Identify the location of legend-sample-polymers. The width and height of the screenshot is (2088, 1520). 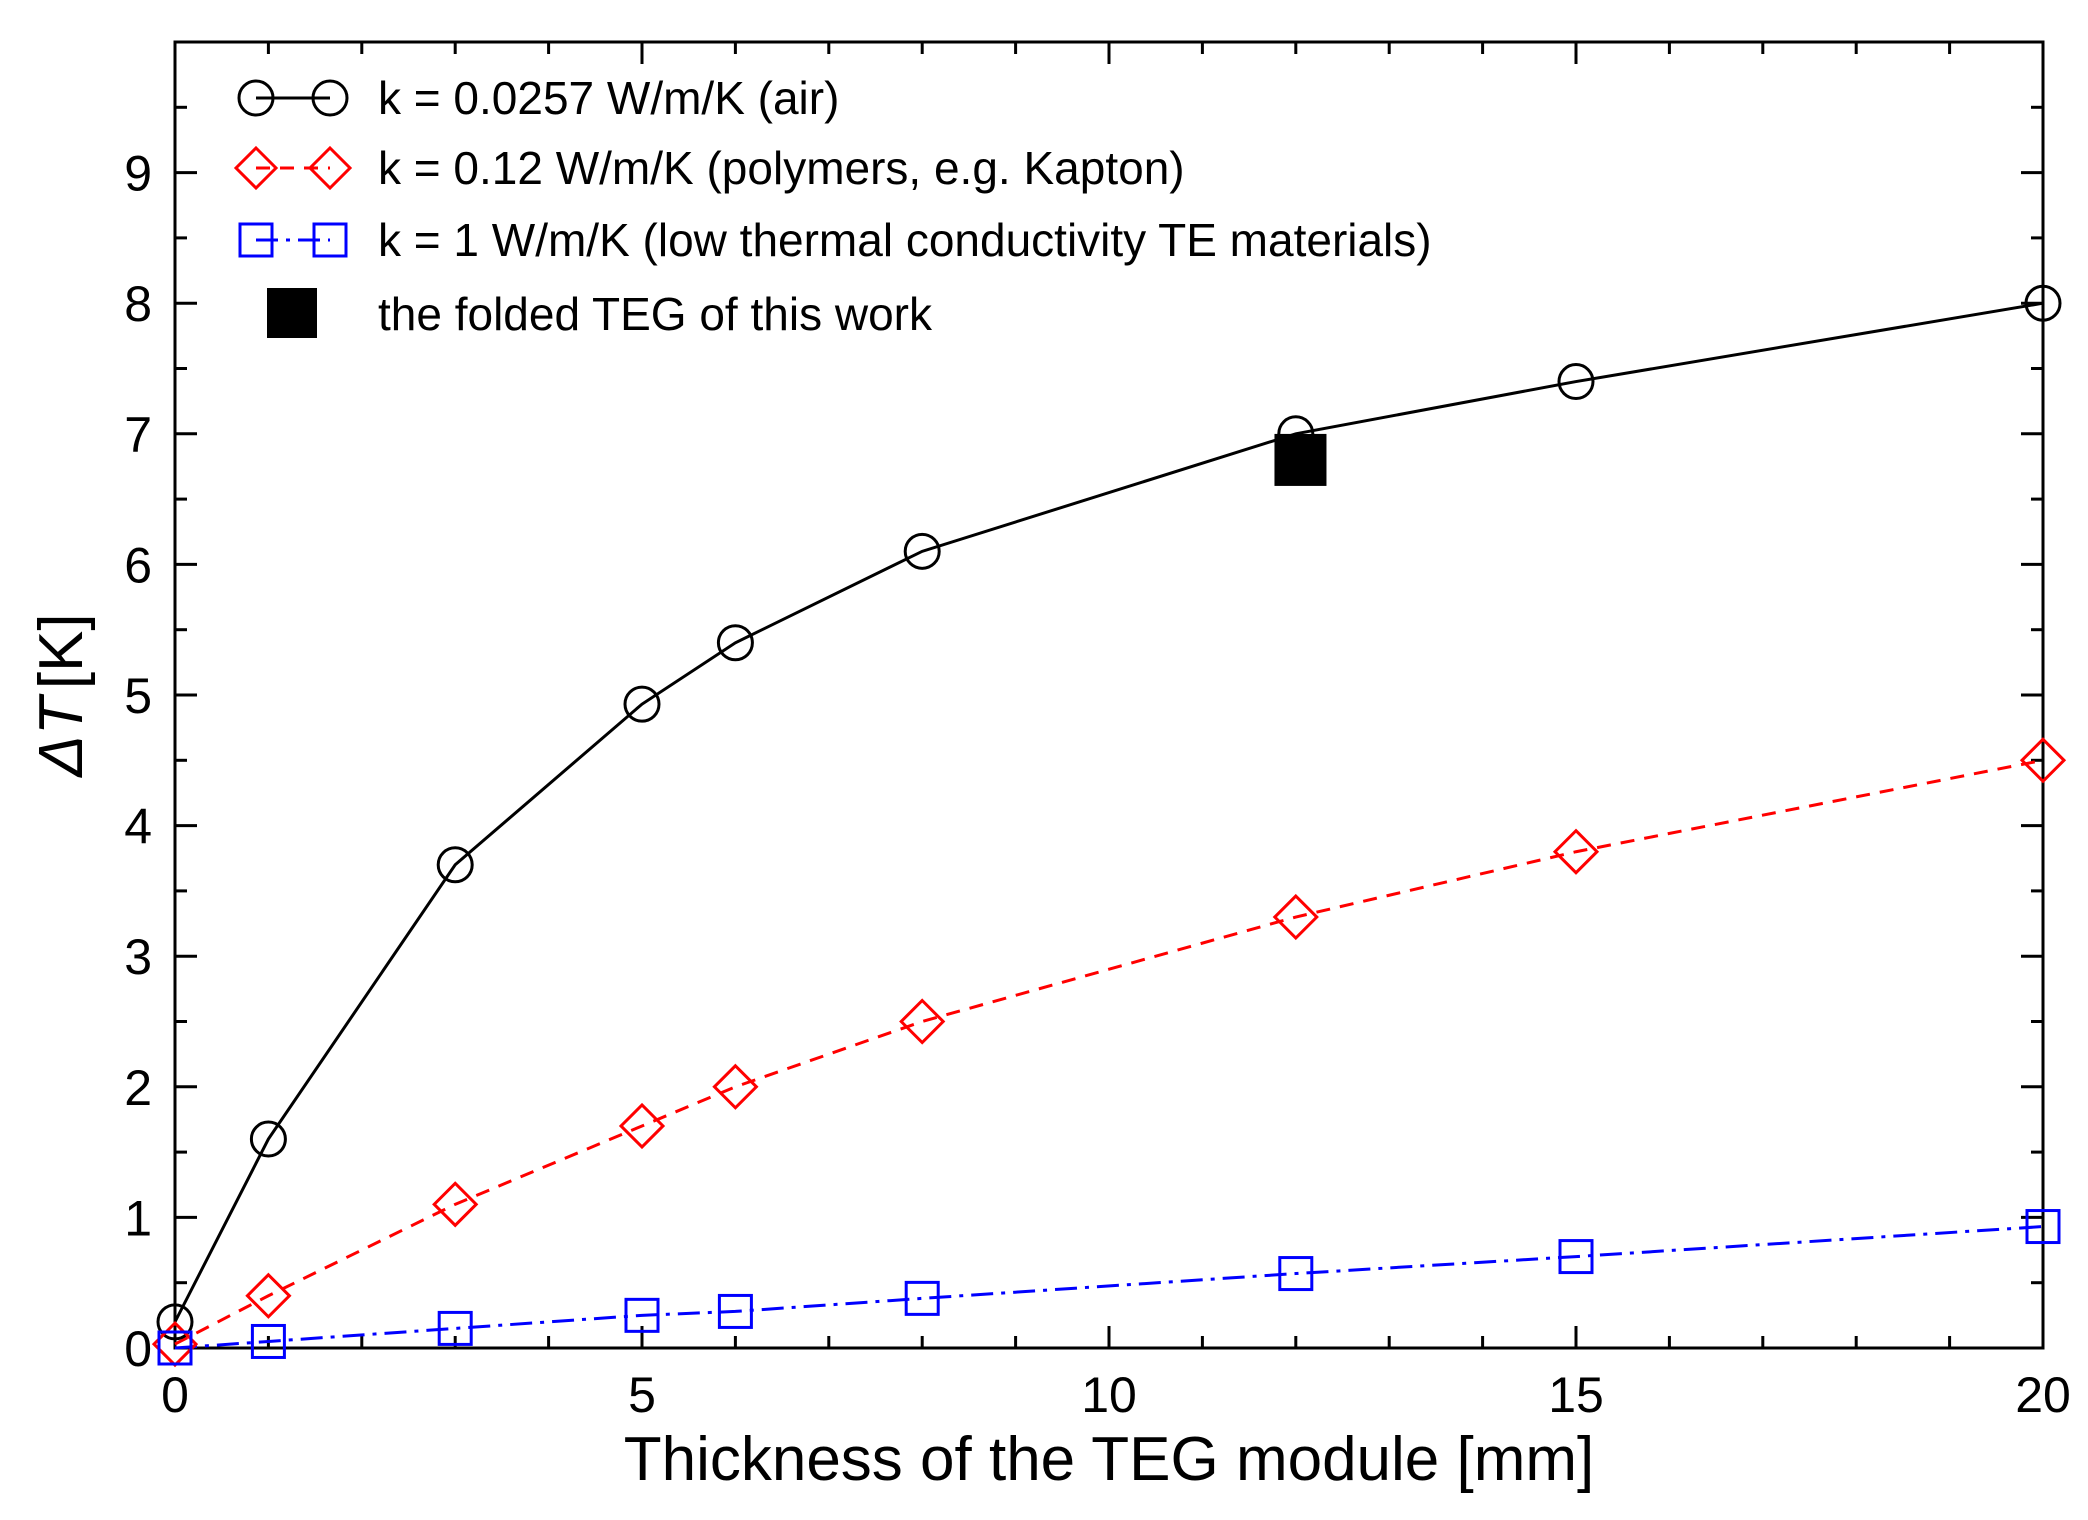
(293, 168).